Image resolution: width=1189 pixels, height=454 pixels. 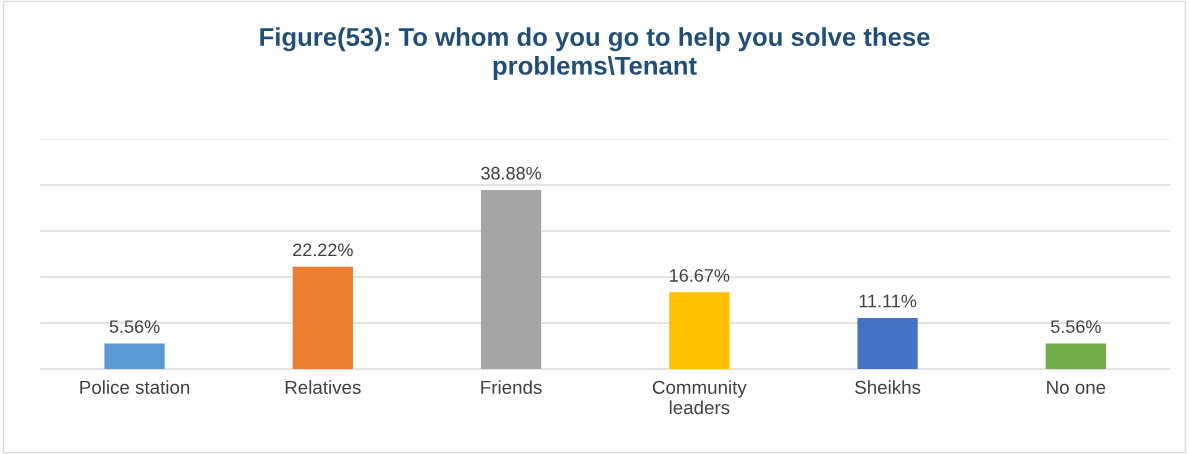 I want to click on x-tick-label: Sheikhs, so click(x=888, y=387).